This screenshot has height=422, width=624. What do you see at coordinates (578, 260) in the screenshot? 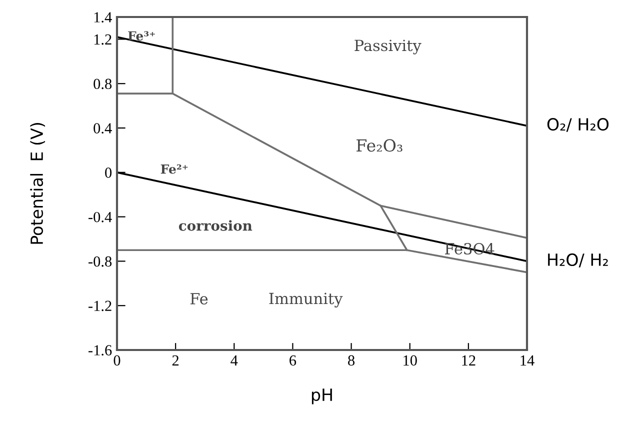
I see `annotation: H₂O/ H₂` at bounding box center [578, 260].